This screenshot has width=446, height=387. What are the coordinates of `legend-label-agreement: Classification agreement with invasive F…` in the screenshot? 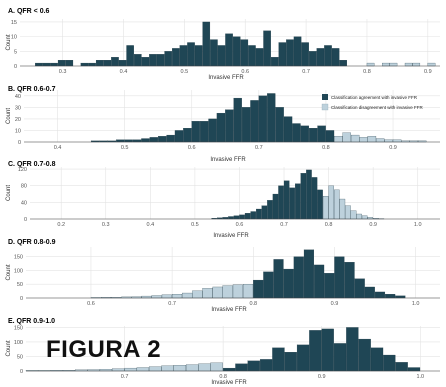 It's located at (374, 97).